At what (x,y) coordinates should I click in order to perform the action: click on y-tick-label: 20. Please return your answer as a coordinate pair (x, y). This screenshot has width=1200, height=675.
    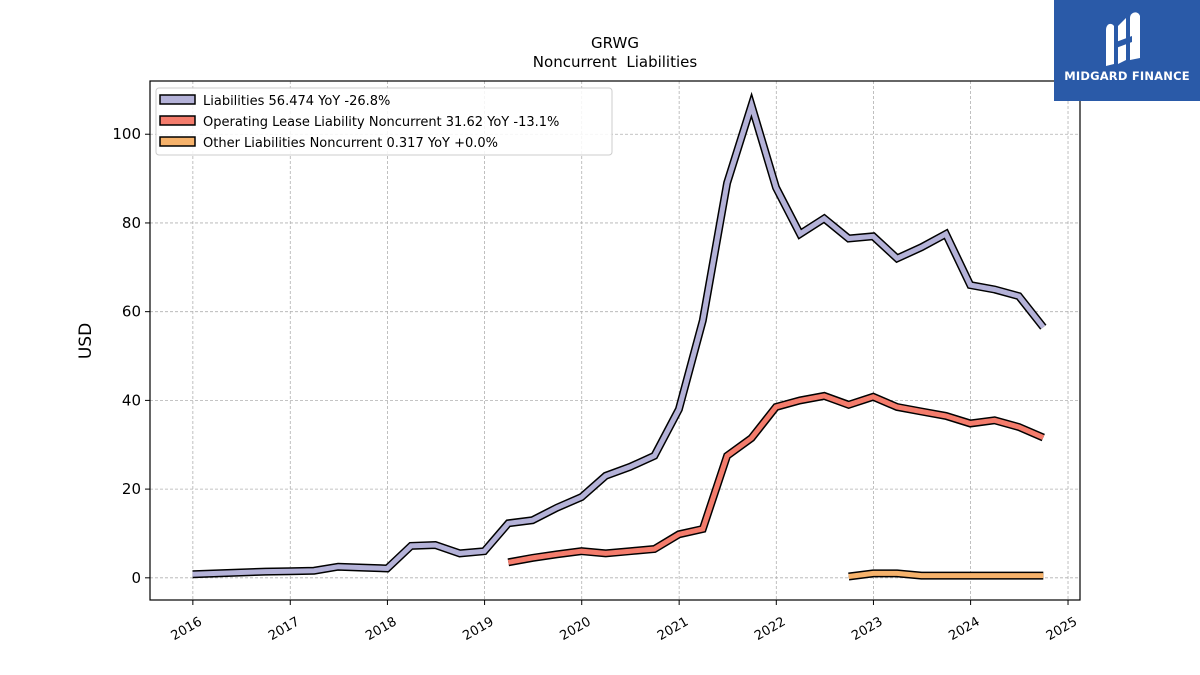
    Looking at the image, I should click on (131, 489).